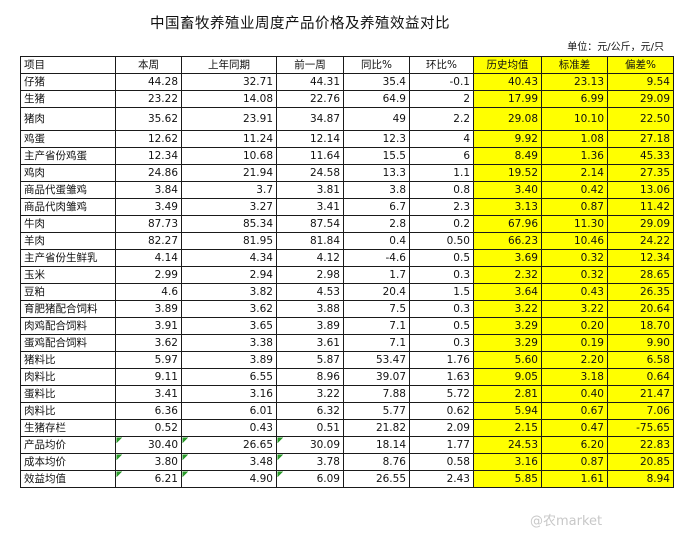 The width and height of the screenshot is (690, 533). Describe the element at coordinates (441, 258) in the screenshot. I see `cell-mom-pct: 0.5` at that location.